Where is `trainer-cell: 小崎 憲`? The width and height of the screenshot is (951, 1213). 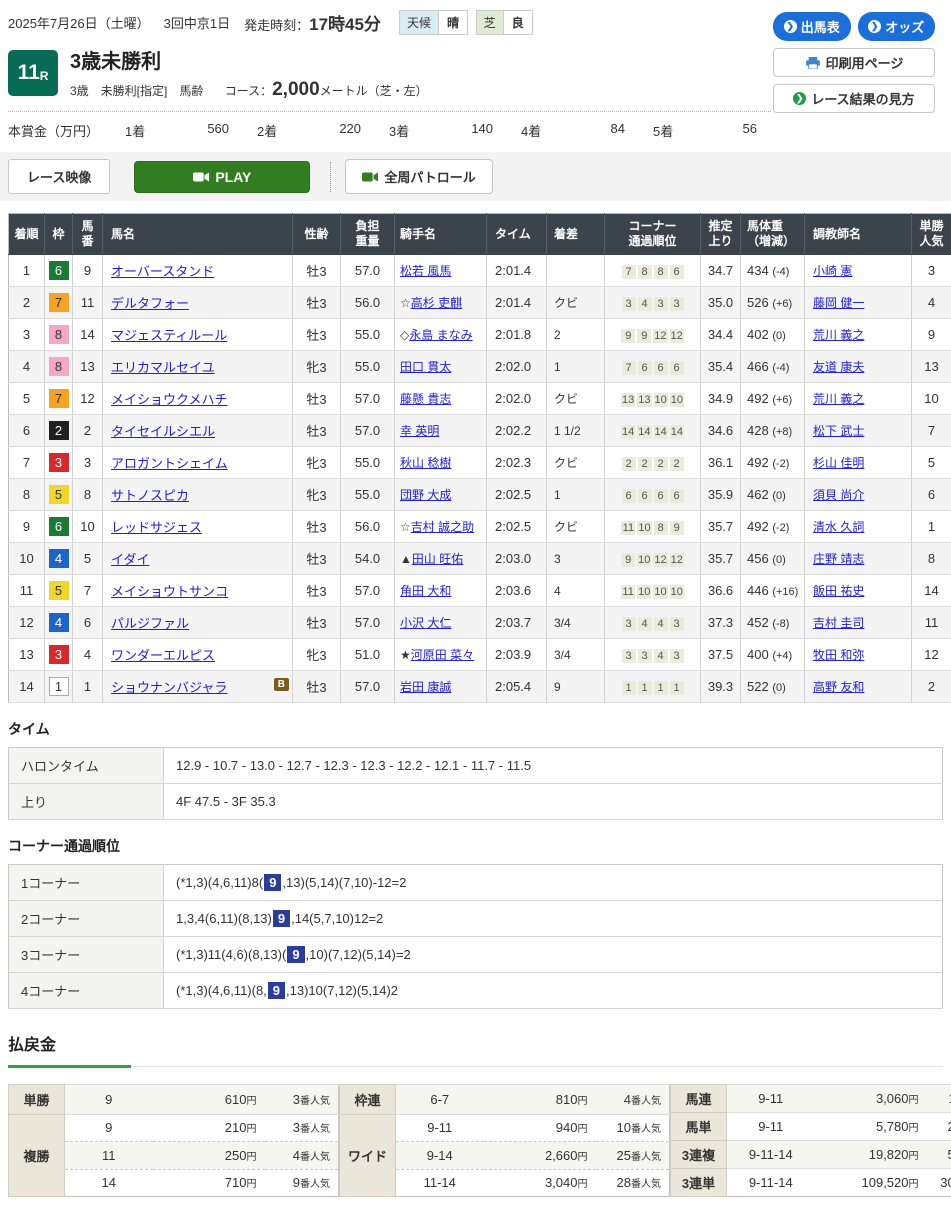 trainer-cell: 小崎 憲 is located at coordinates (858, 271).